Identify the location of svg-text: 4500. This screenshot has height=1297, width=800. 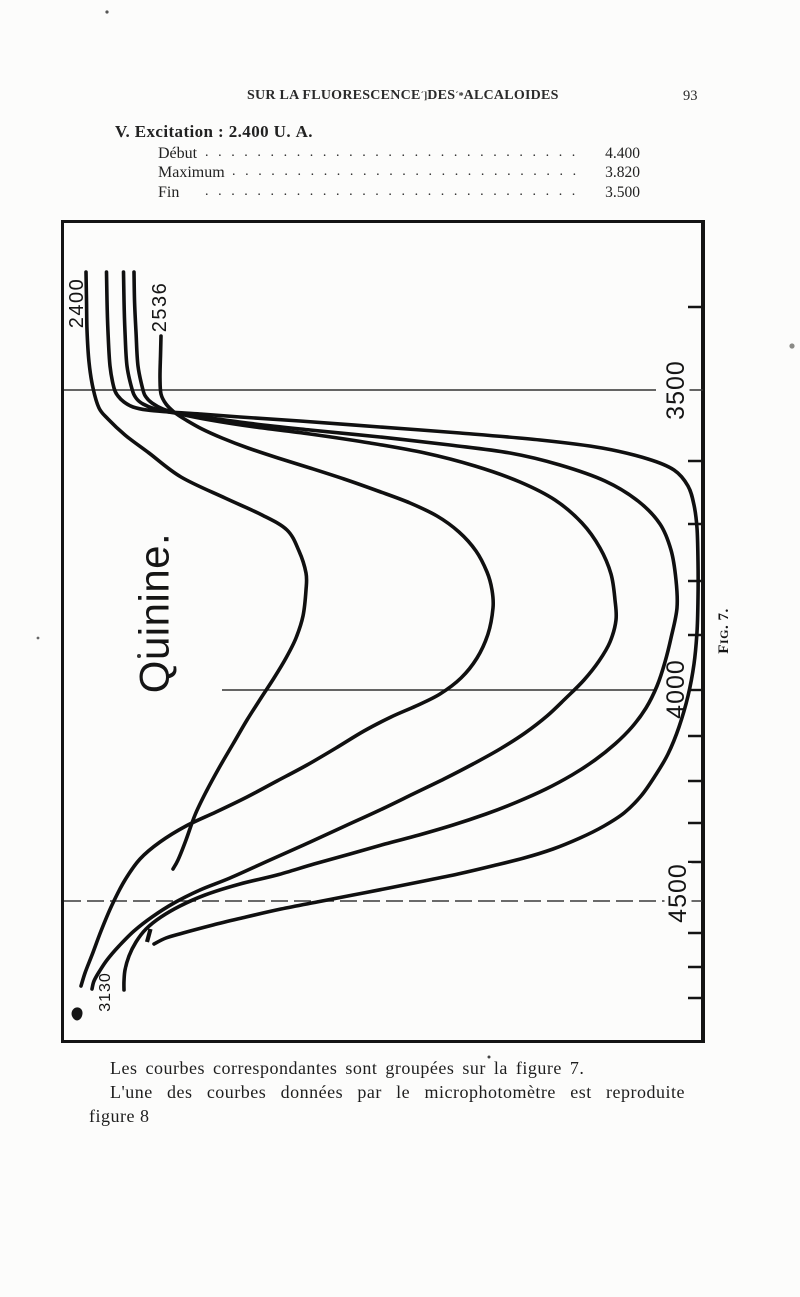
(678, 893).